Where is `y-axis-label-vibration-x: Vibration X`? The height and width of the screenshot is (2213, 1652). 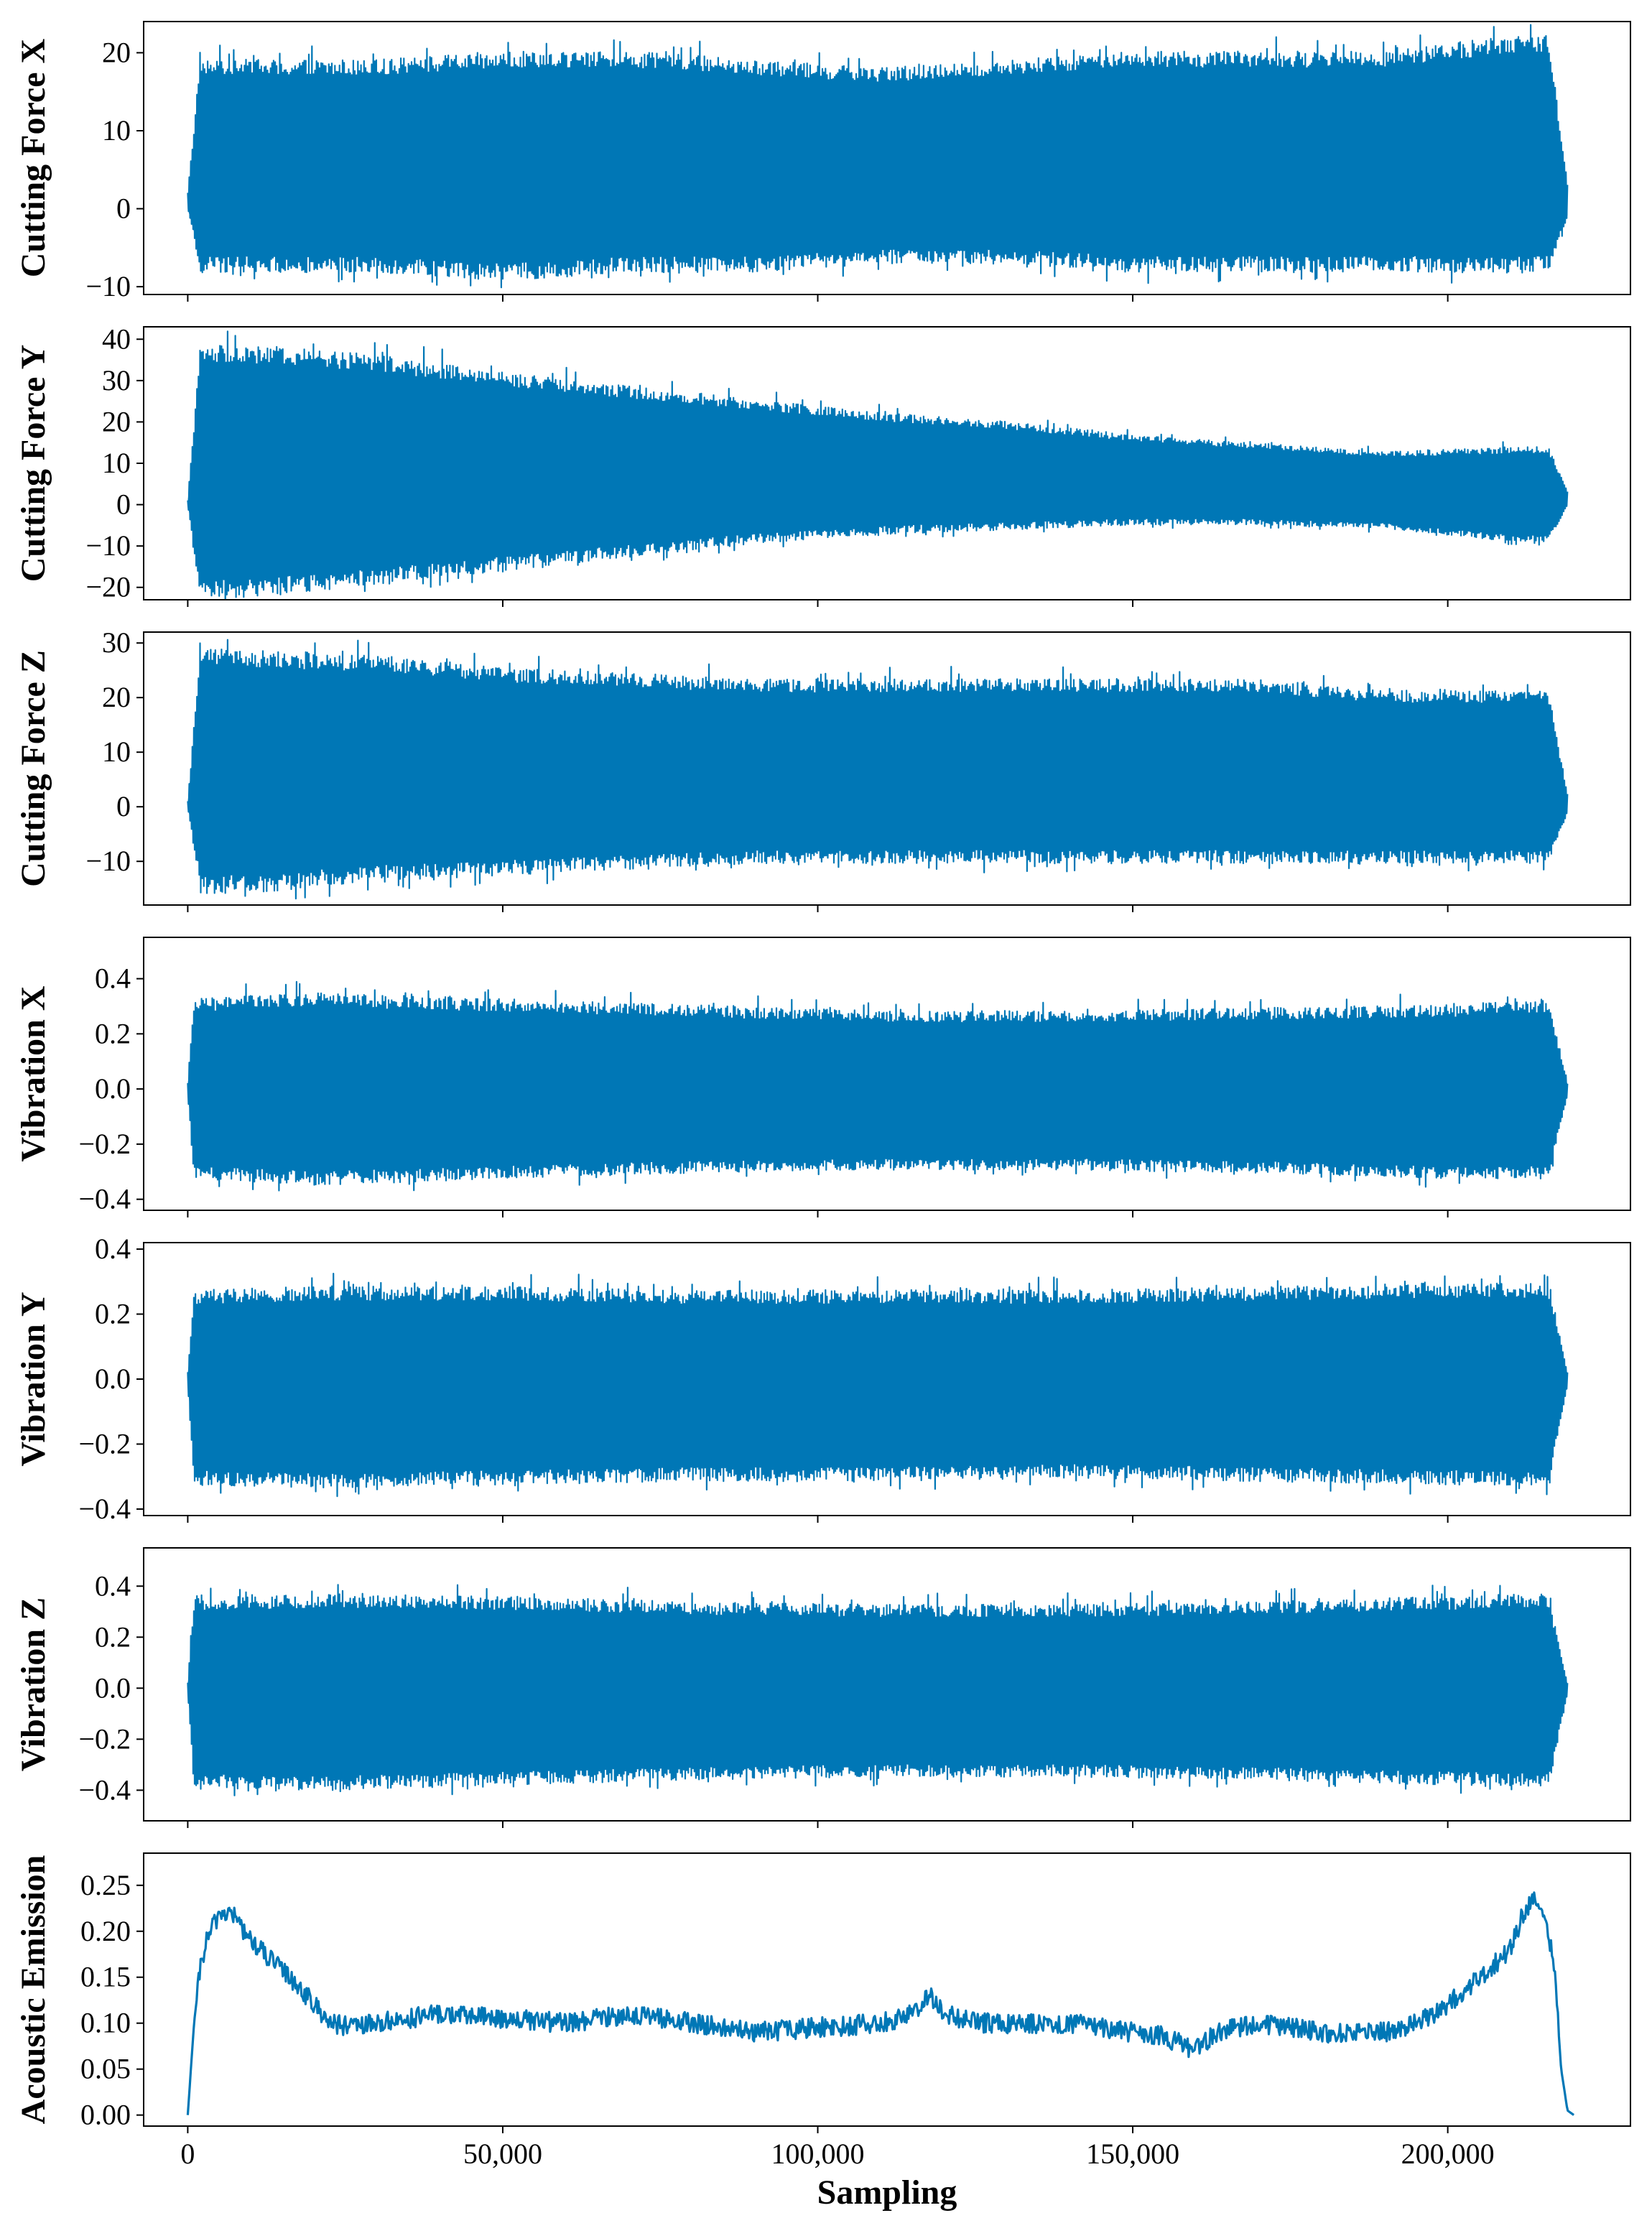 y-axis-label-vibration-x: Vibration X is located at coordinates (33, 1073).